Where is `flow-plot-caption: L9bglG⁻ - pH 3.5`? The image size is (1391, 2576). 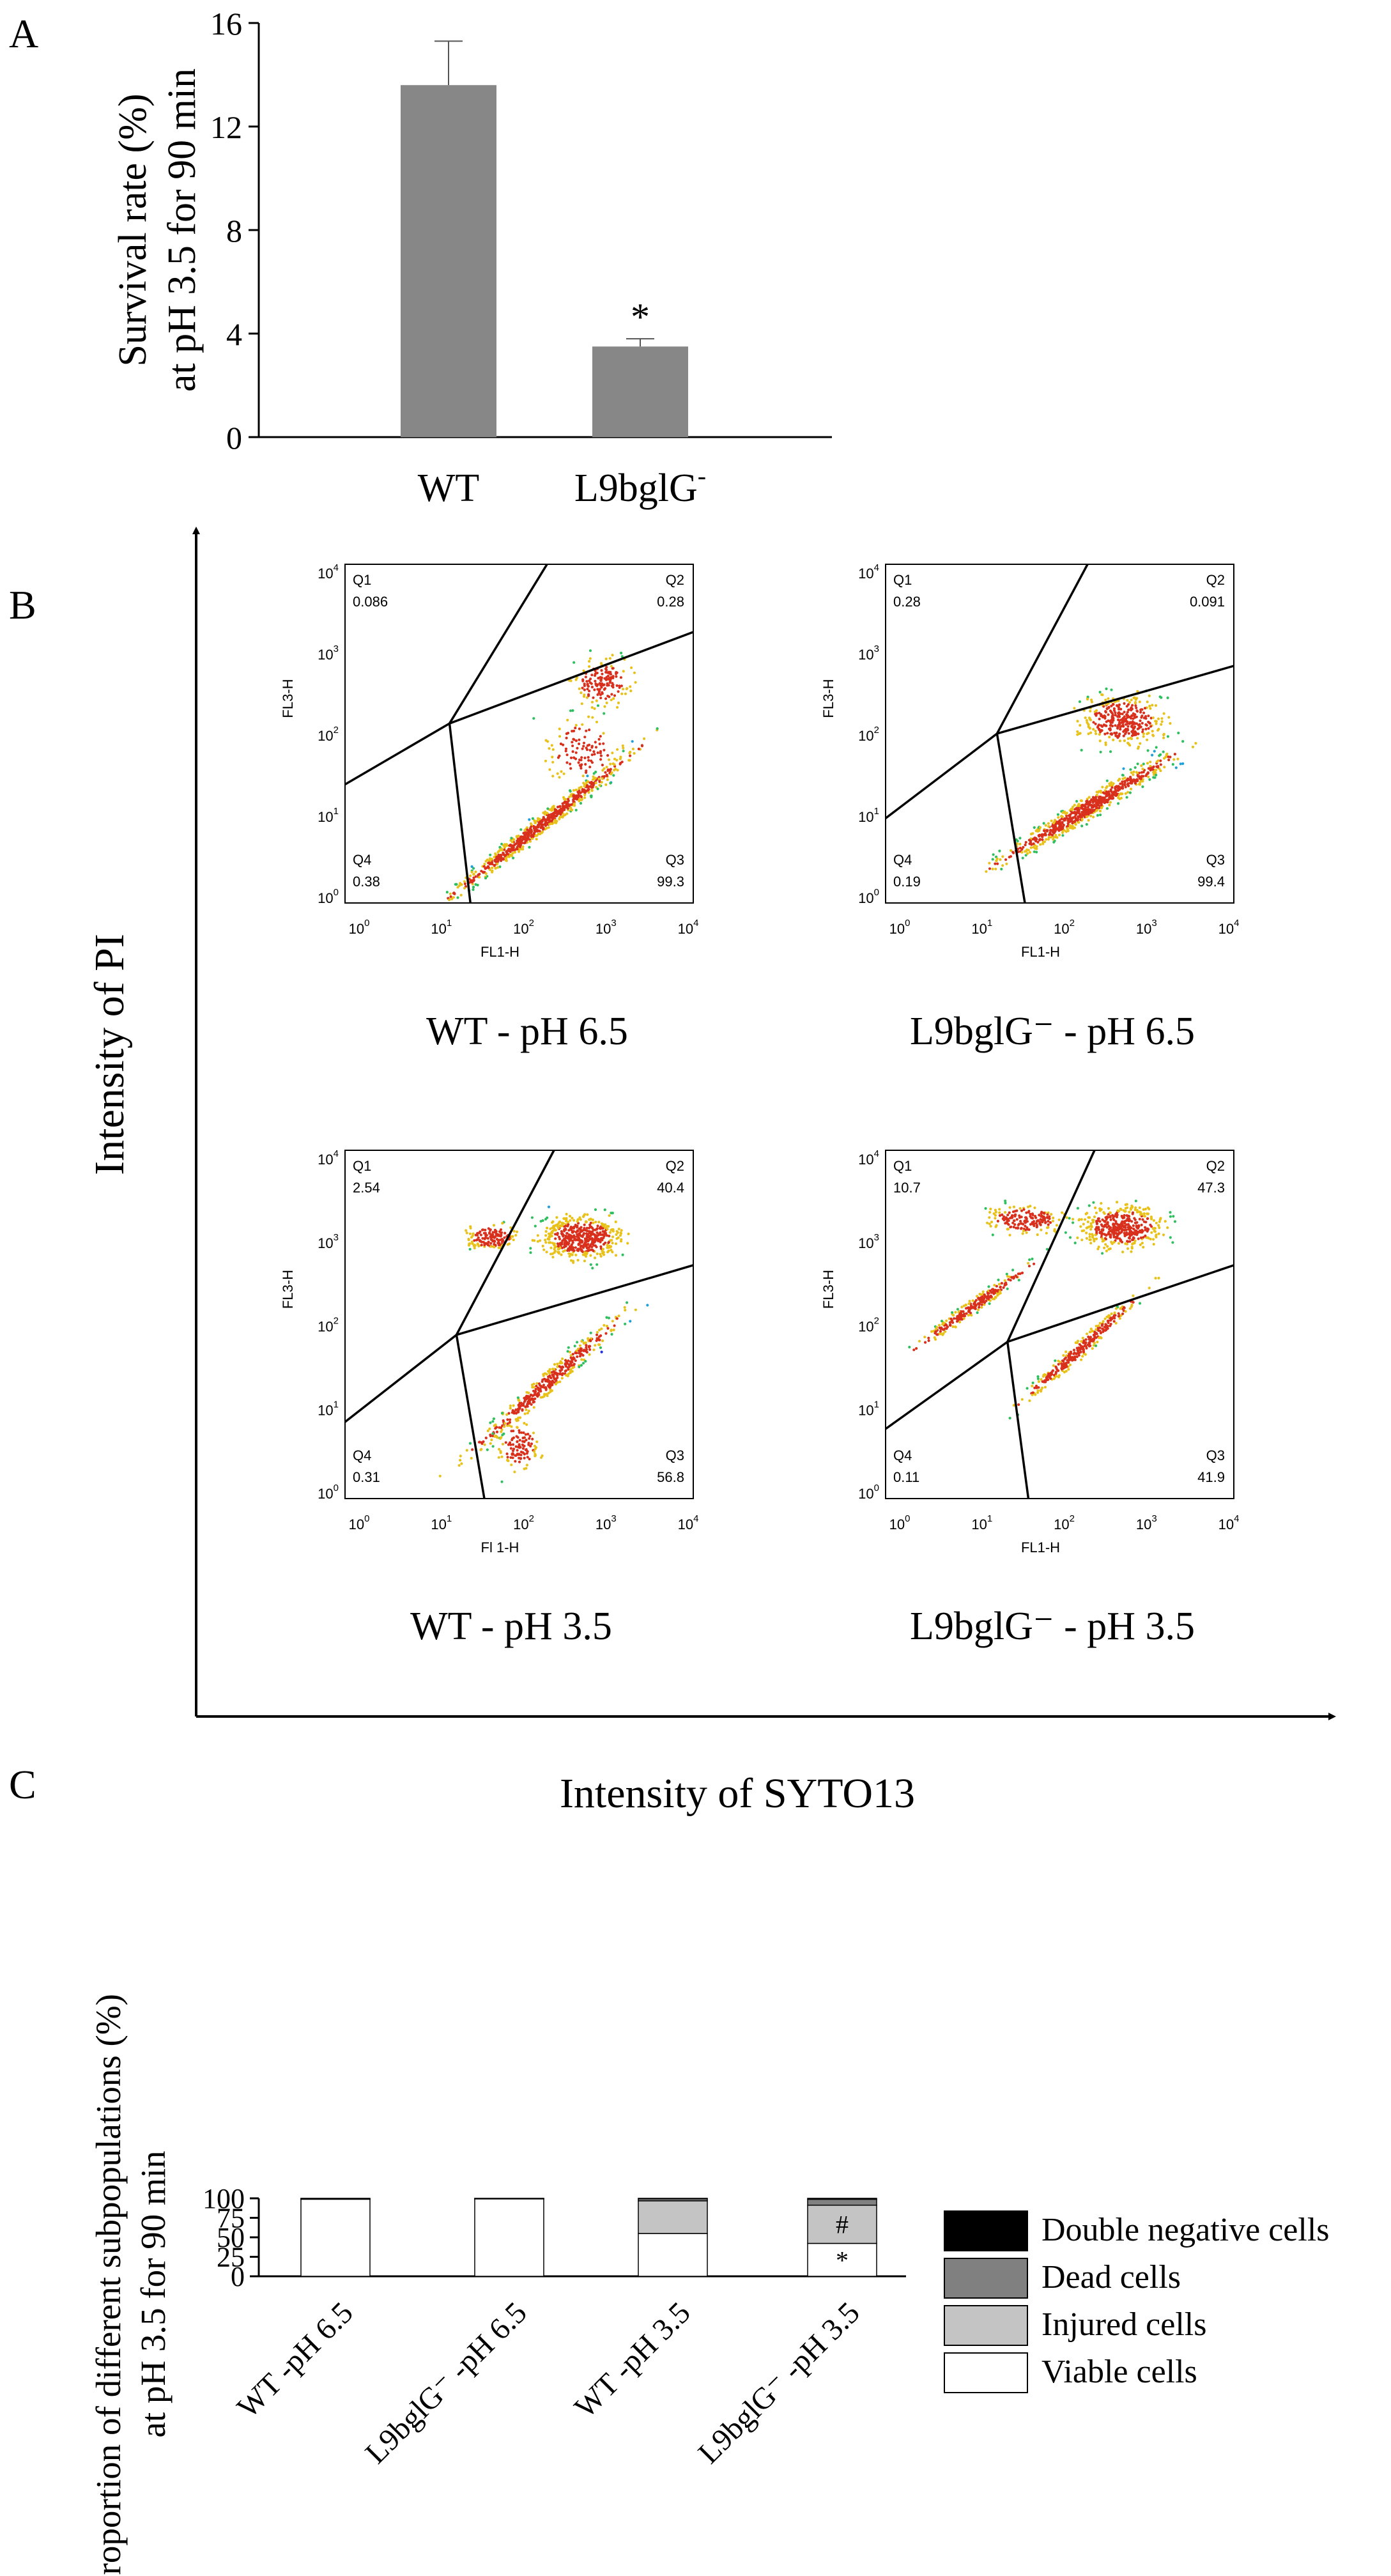
flow-plot-caption: L9bglG⁻ - pH 3.5 is located at coordinates (1052, 1626).